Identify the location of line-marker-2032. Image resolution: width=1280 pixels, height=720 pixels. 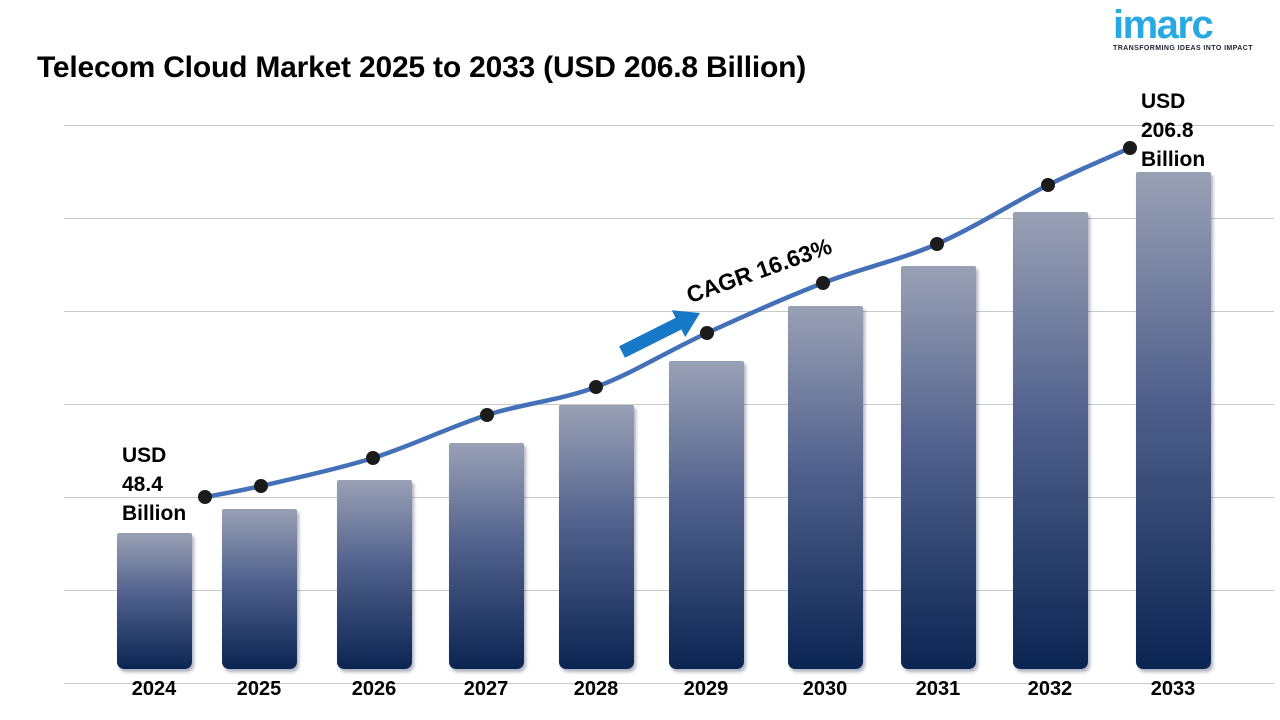
(1048, 185).